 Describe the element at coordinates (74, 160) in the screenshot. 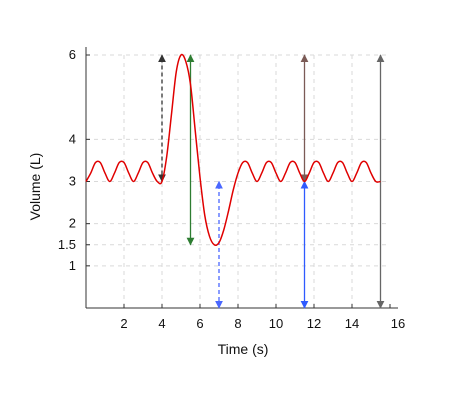

I see `y-tick-labels: 1 1.5 2 3 4 6` at that location.